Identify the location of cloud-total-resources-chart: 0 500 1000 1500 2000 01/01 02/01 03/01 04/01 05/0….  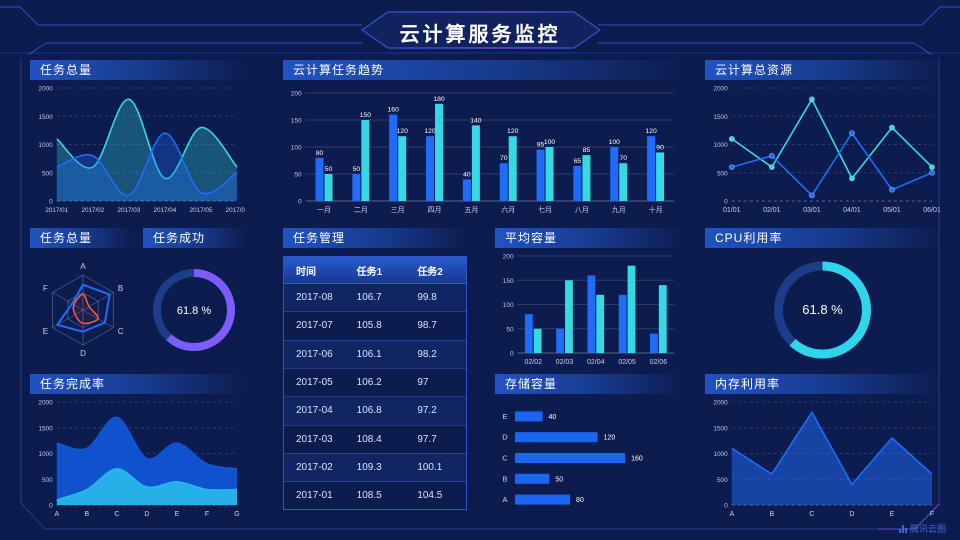
(823, 148).